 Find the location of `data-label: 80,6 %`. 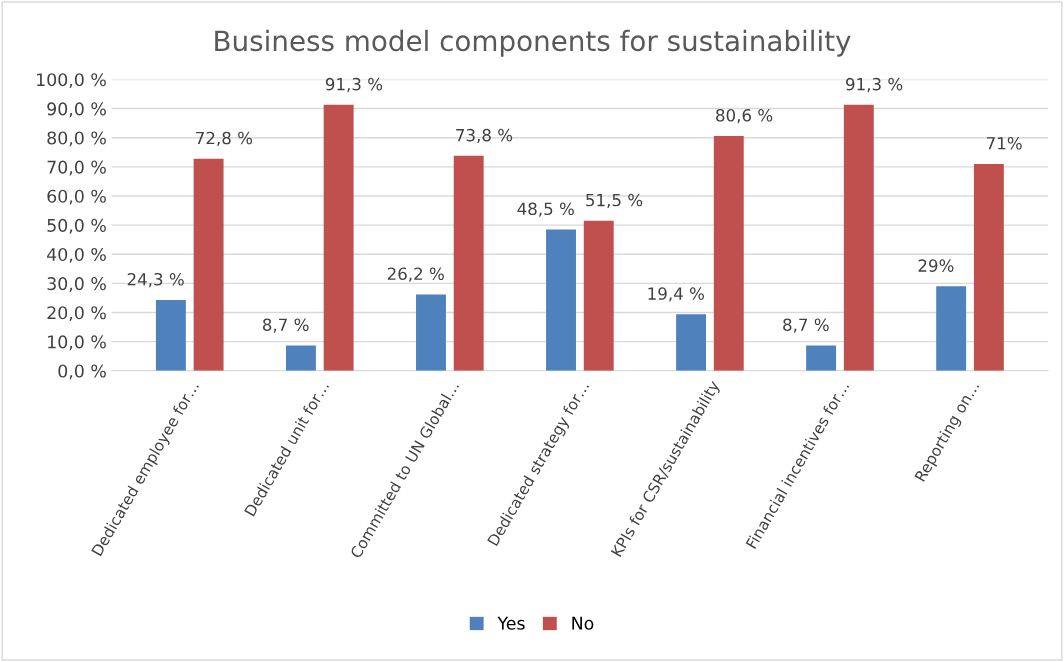

data-label: 80,6 % is located at coordinates (744, 116).